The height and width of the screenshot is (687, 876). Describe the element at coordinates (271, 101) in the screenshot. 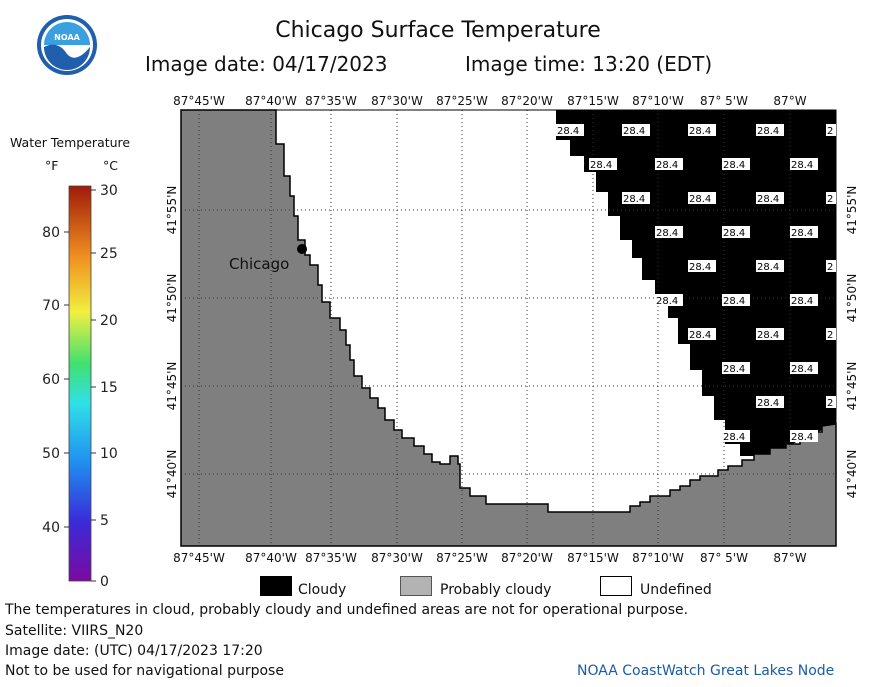

I see `lon-label-top: 87°40'W` at that location.